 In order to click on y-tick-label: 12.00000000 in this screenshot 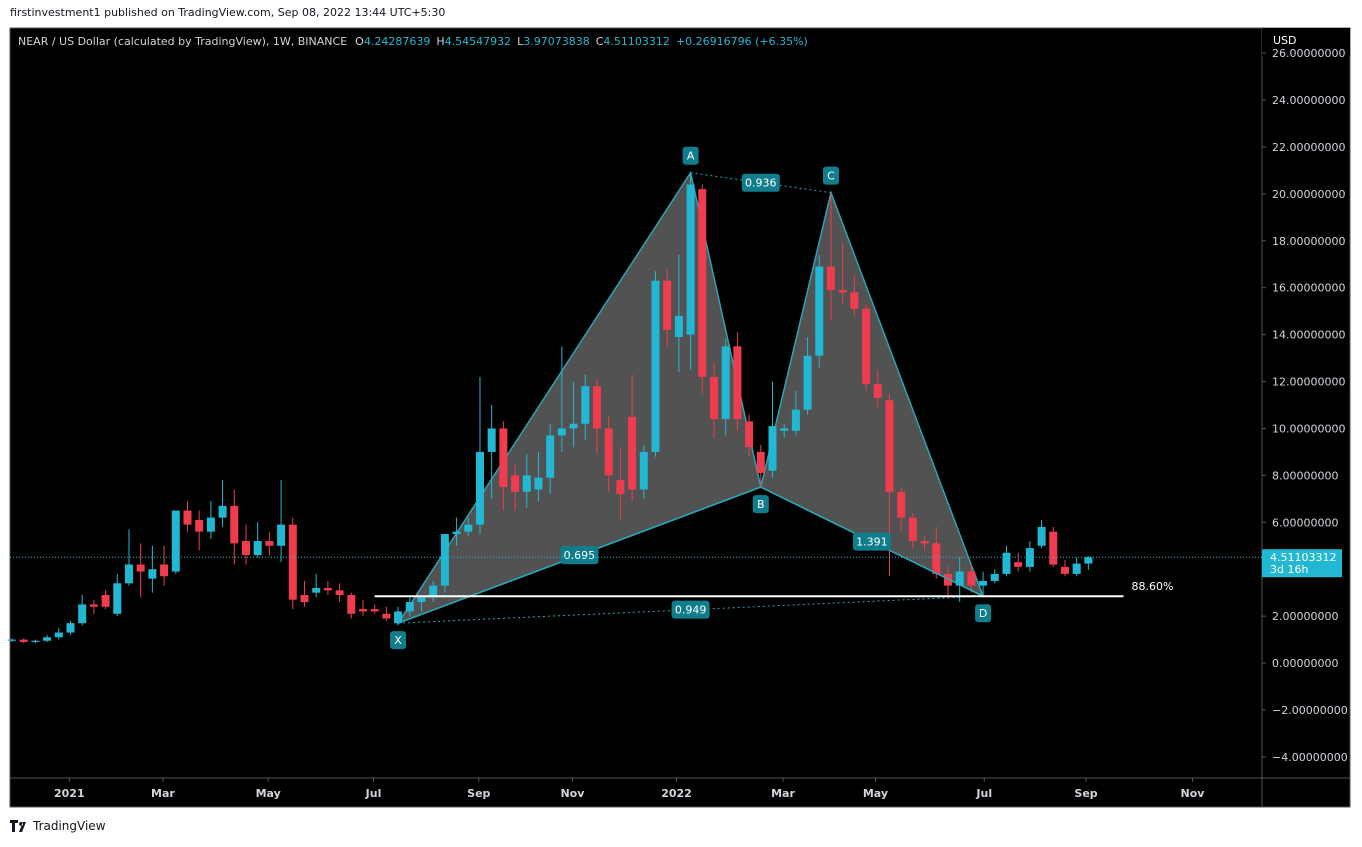, I will do `click(1308, 382)`.